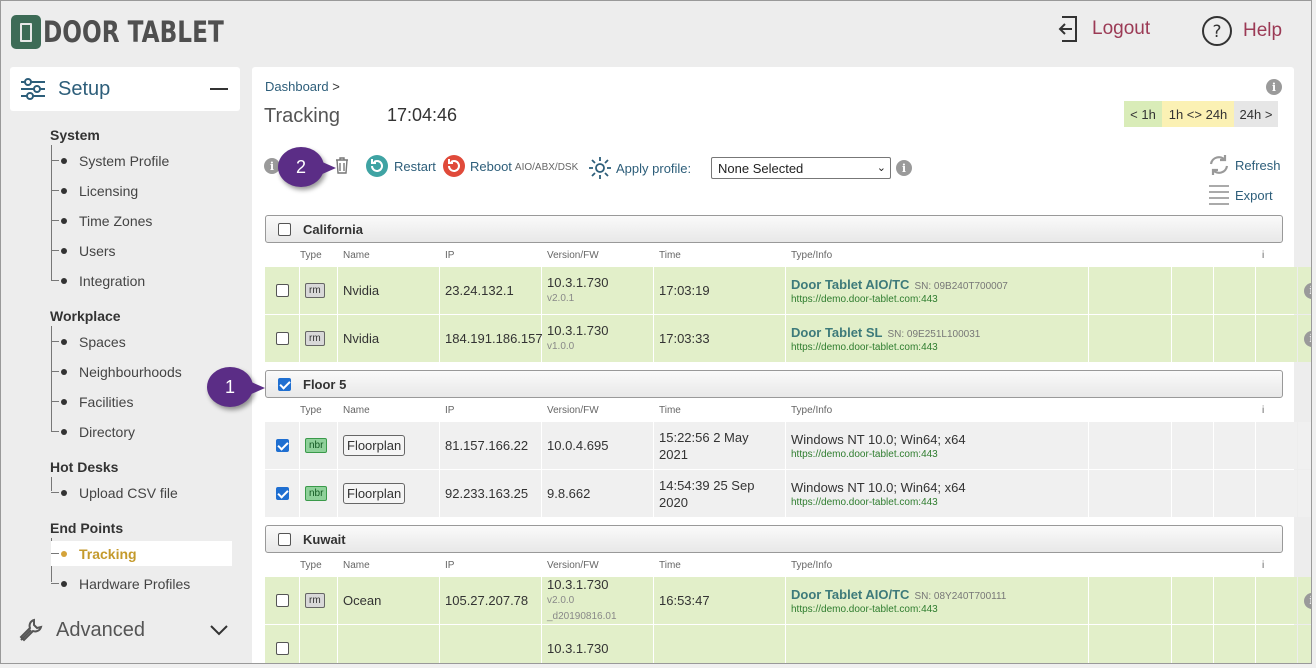 This screenshot has width=1316, height=668. I want to click on export-button: Export, so click(1240, 195).